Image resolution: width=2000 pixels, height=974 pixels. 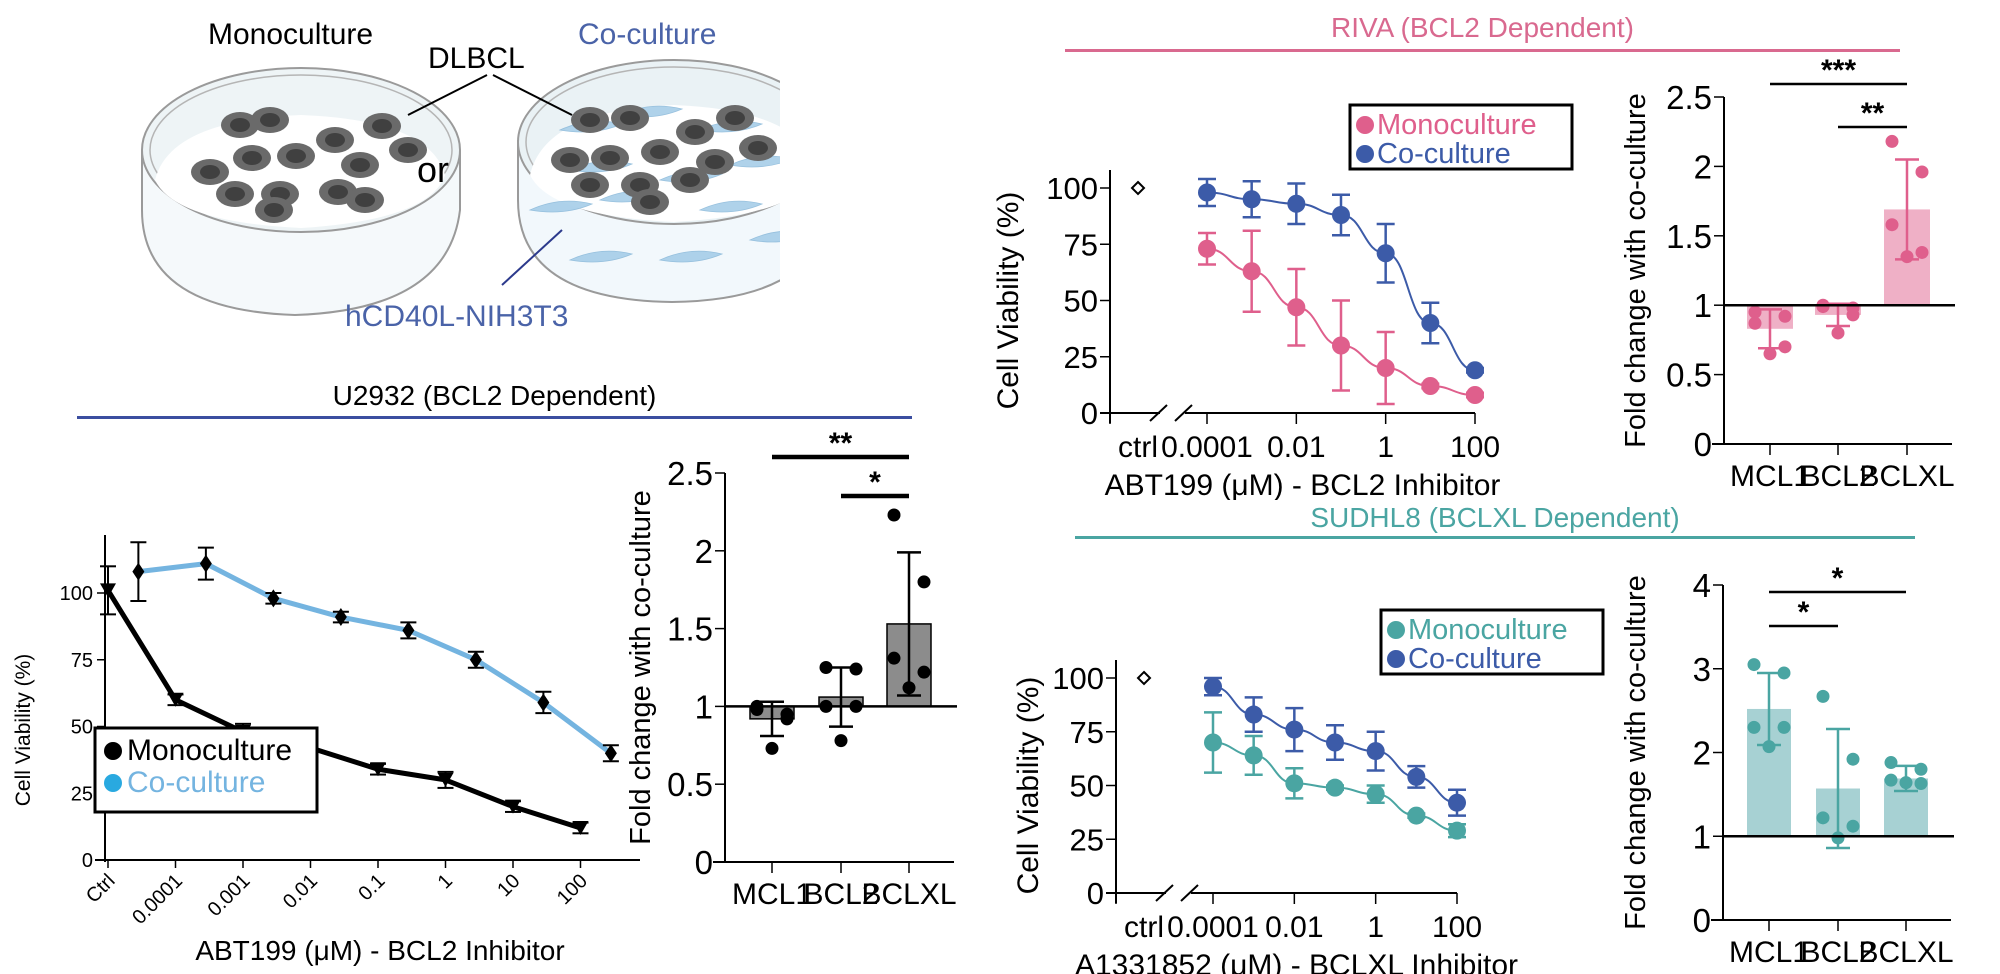 What do you see at coordinates (572, 889) in the screenshot?
I see `x-tick-label: 100` at bounding box center [572, 889].